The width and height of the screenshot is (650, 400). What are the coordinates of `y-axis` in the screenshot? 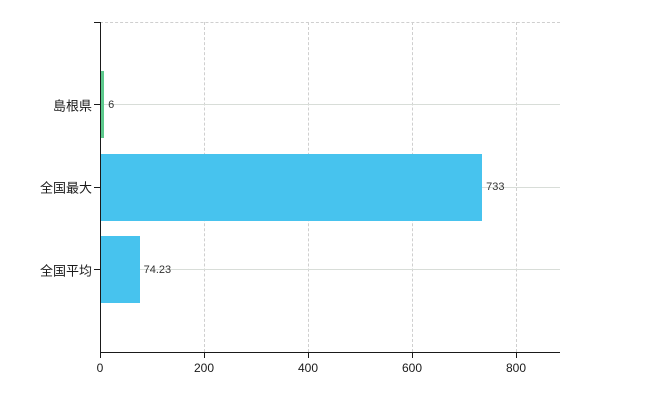 It's located at (100, 187).